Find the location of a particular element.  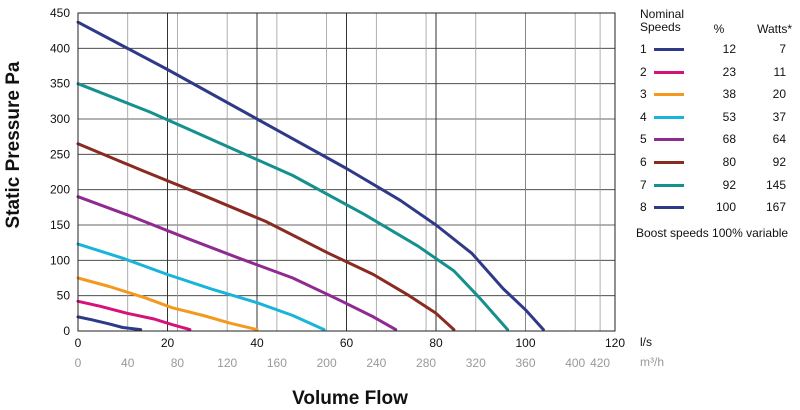

legend-percent: 80 is located at coordinates (729, 161).